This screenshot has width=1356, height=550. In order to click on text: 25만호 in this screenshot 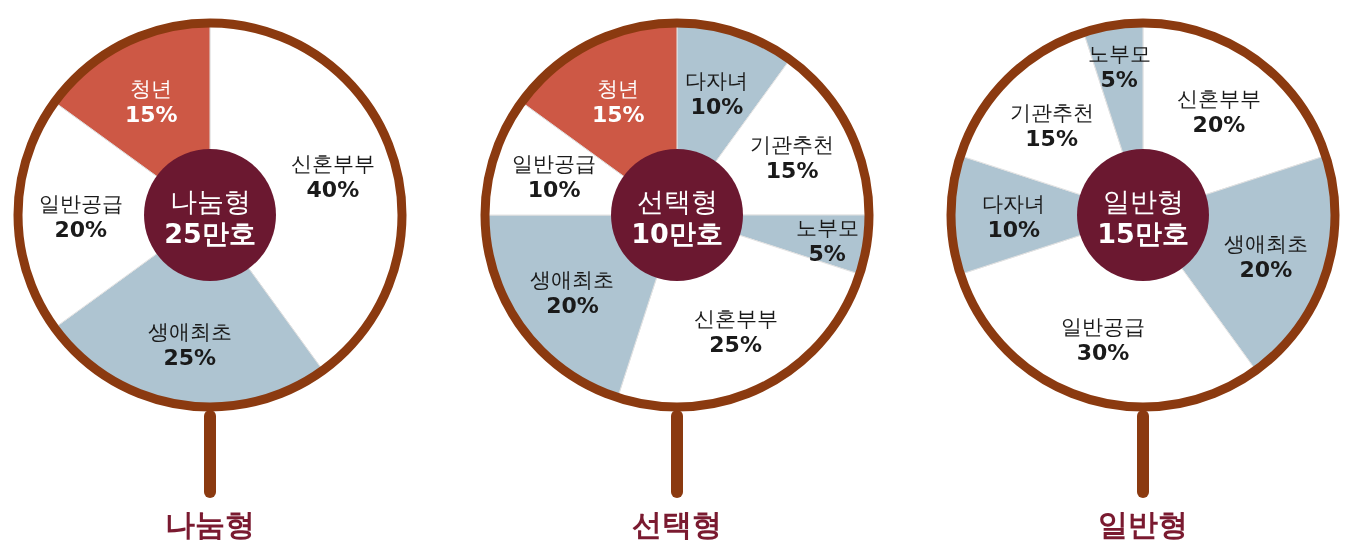, I will do `click(210, 233)`.